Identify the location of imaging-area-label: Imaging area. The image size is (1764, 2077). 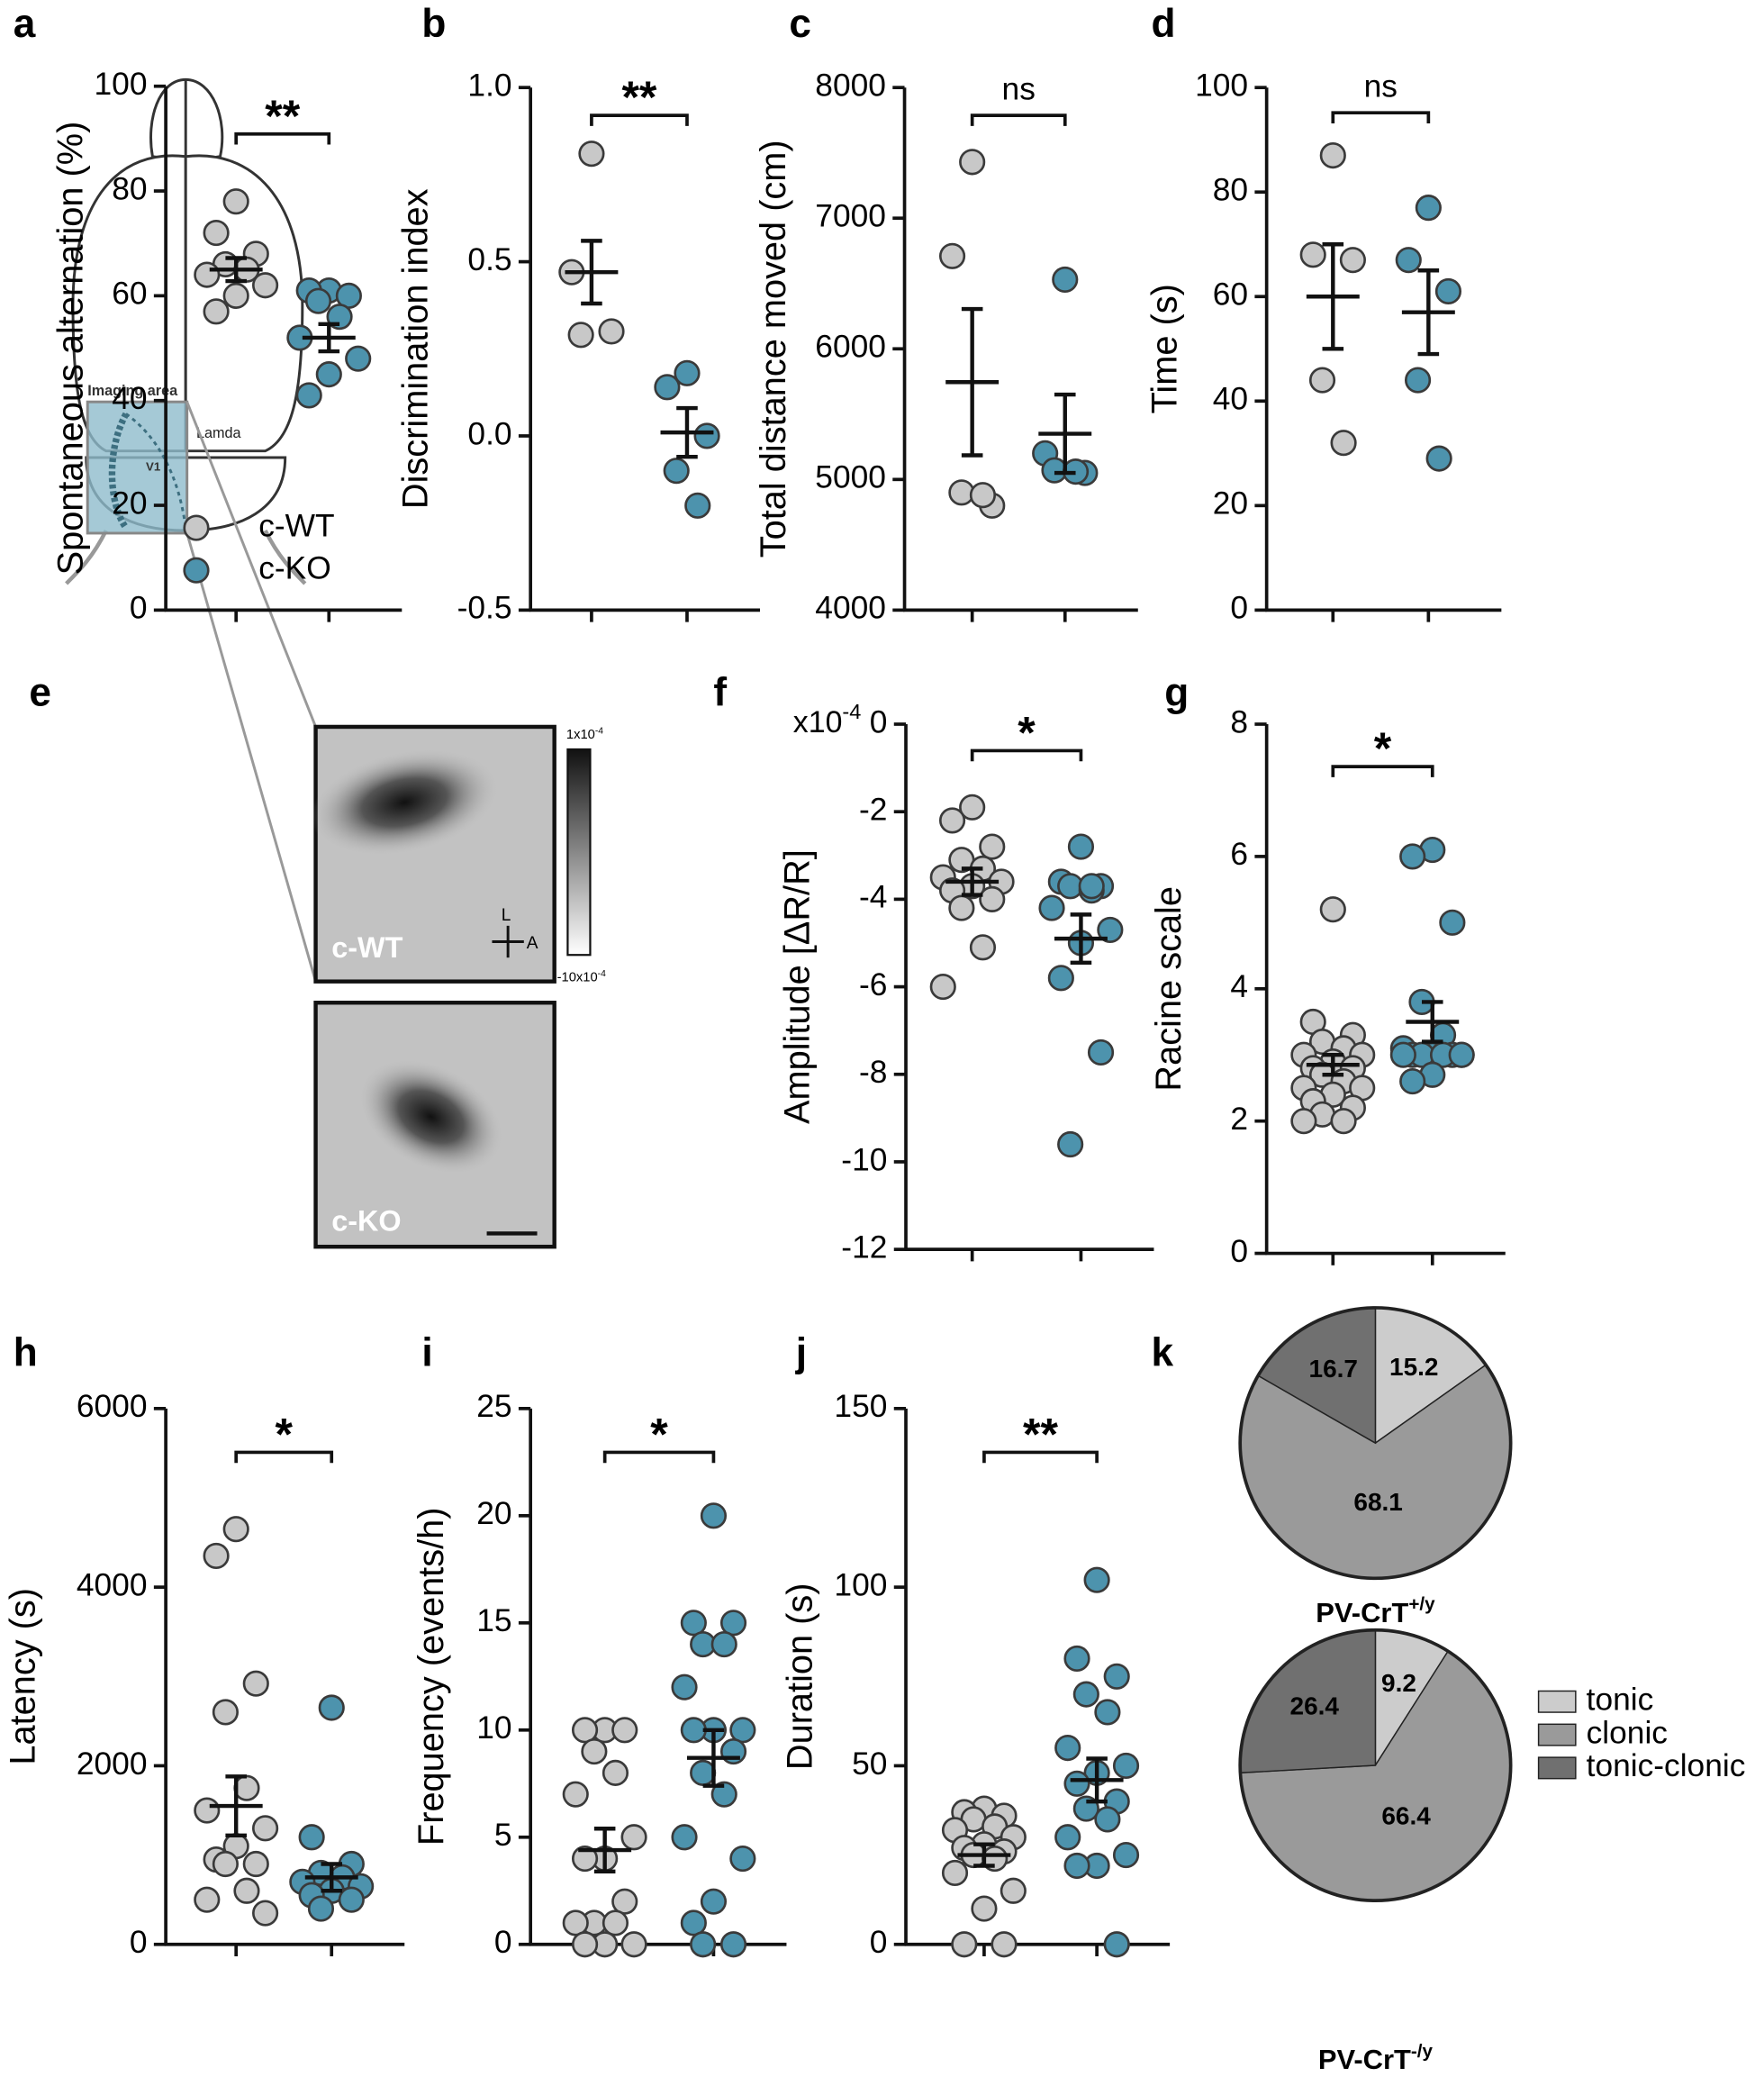
(132, 391).